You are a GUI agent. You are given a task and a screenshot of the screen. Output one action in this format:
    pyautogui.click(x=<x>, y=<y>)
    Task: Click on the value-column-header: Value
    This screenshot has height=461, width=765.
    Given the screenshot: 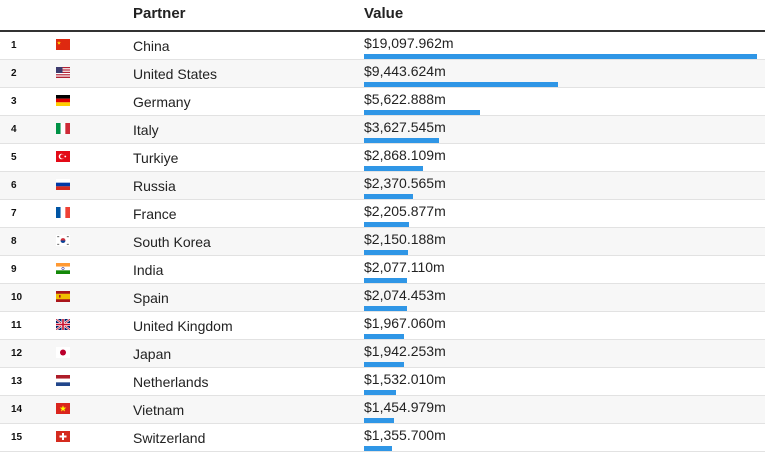 What is the action you would take?
    pyautogui.click(x=384, y=13)
    